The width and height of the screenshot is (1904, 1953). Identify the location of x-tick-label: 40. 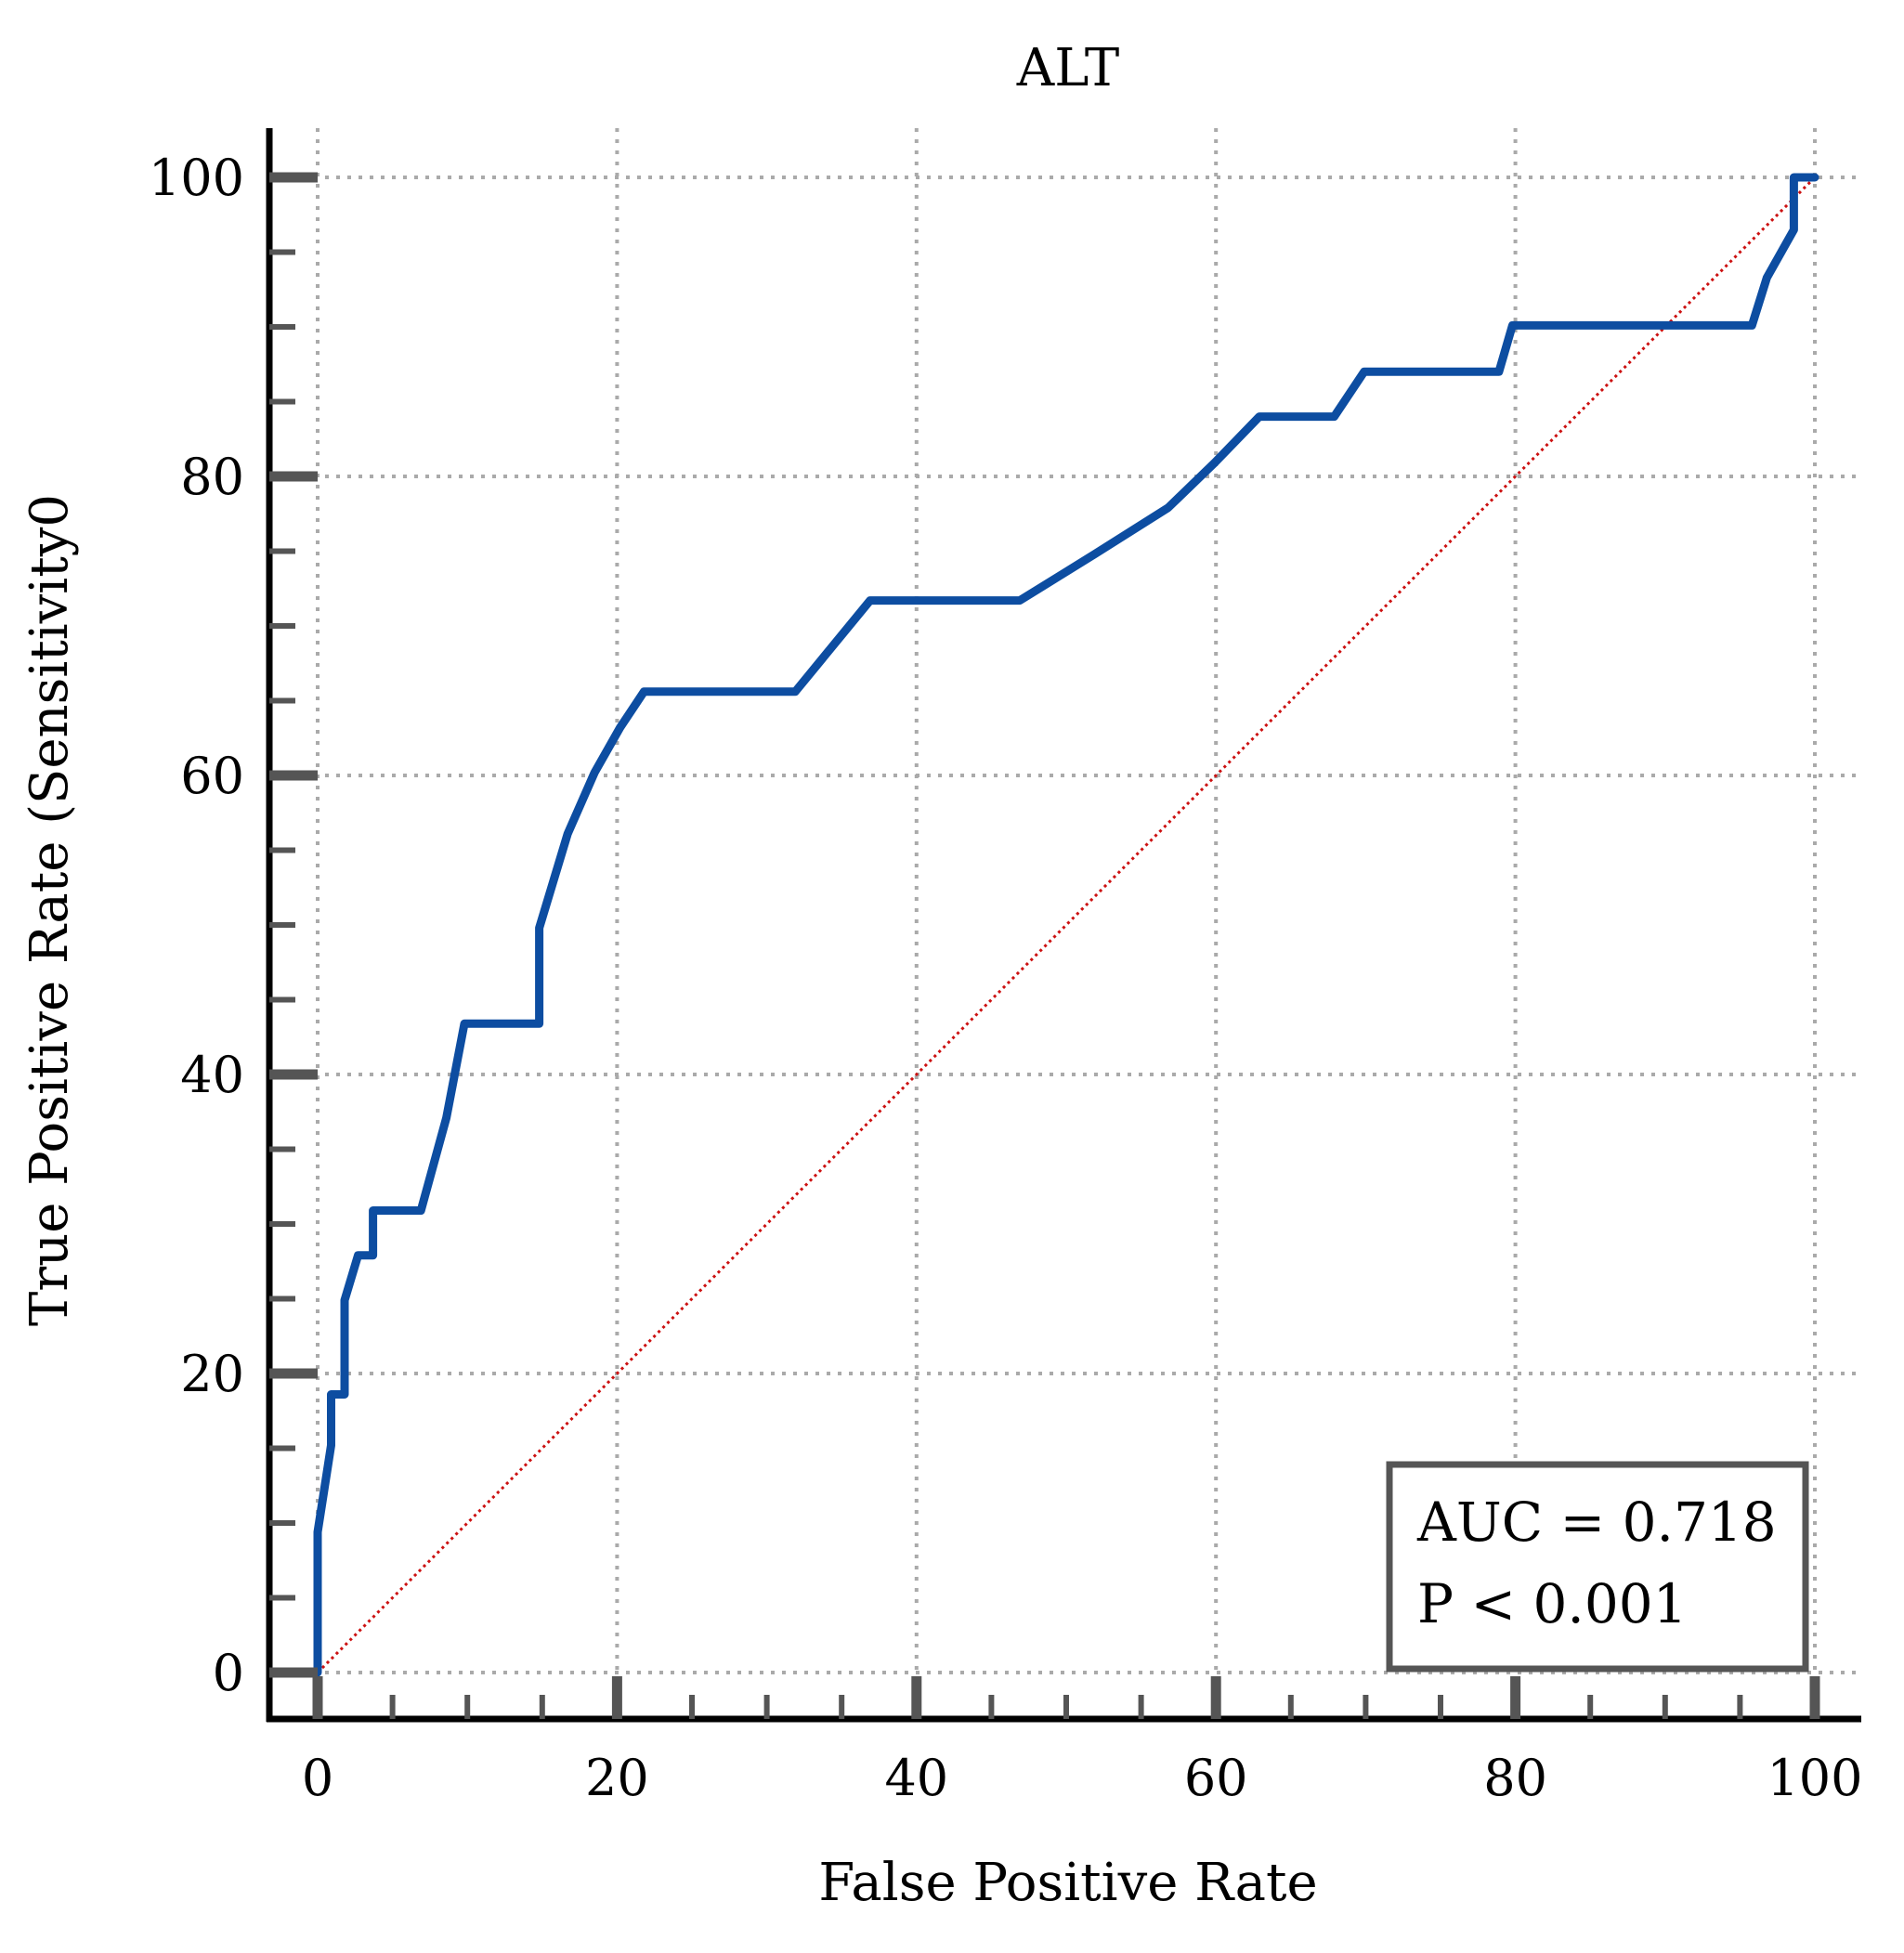
(916, 1778).